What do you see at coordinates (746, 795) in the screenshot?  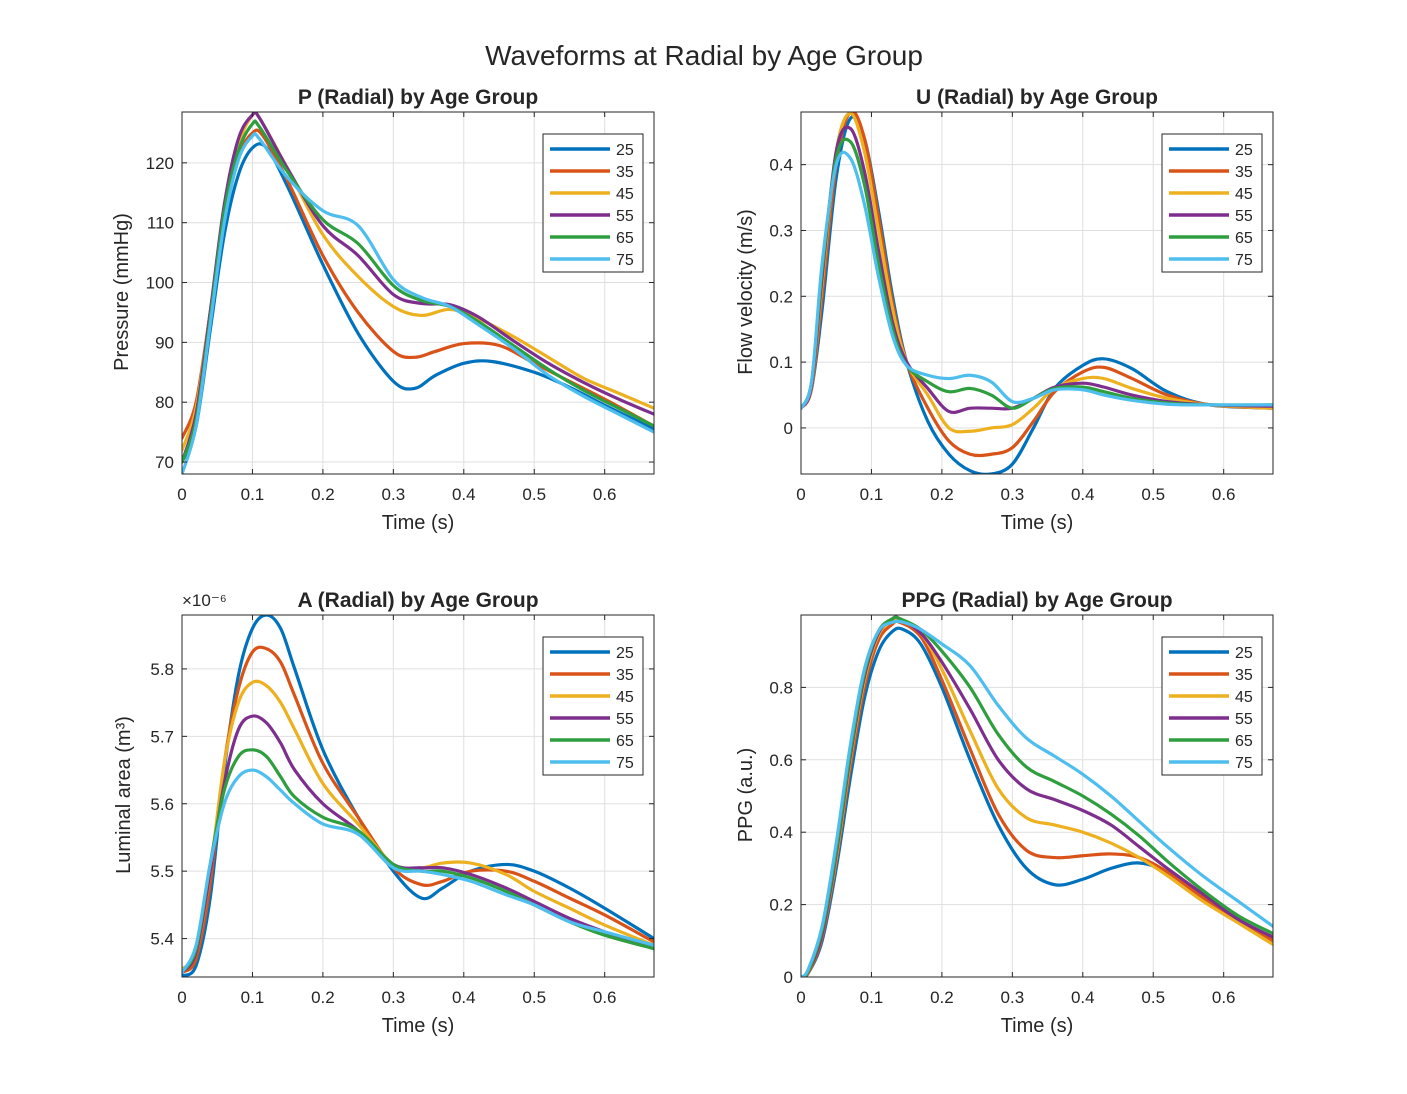 I see `y-axis-label: PPG (a.u.)` at bounding box center [746, 795].